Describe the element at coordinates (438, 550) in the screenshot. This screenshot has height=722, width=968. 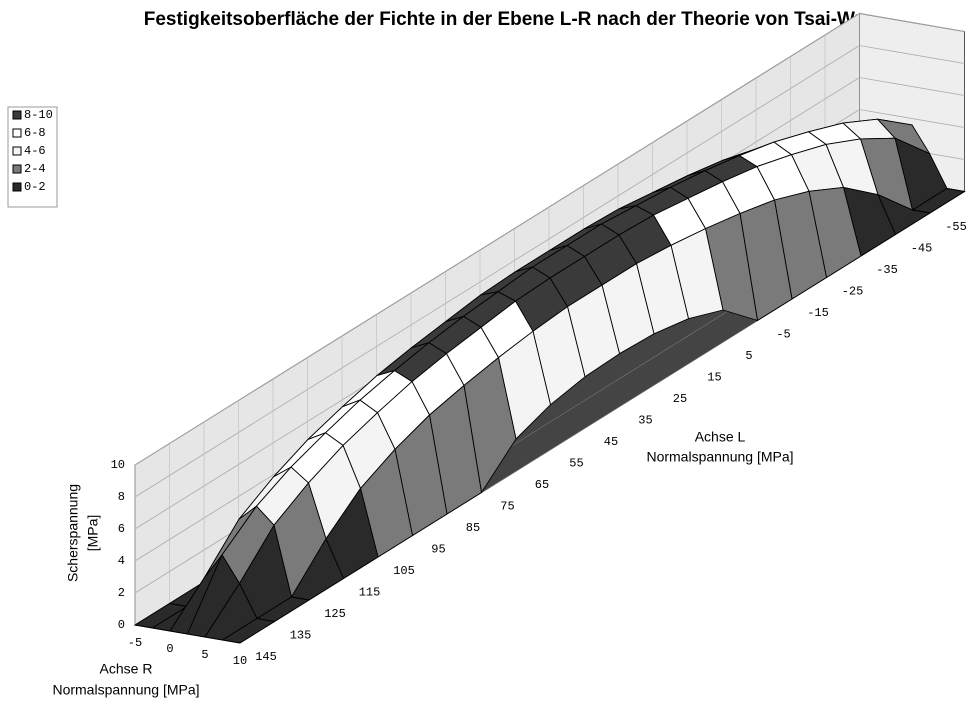
I see `x-tick-label: 95` at that location.